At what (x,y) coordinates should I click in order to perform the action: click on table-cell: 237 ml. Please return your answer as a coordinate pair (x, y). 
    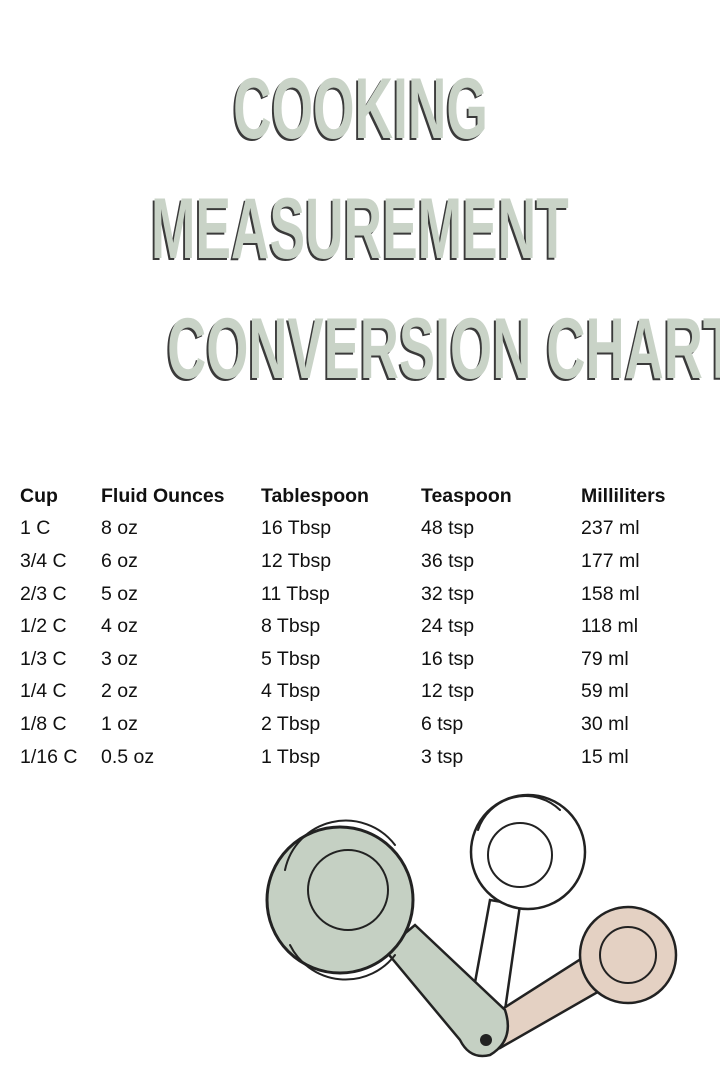
    Looking at the image, I should click on (610, 528).